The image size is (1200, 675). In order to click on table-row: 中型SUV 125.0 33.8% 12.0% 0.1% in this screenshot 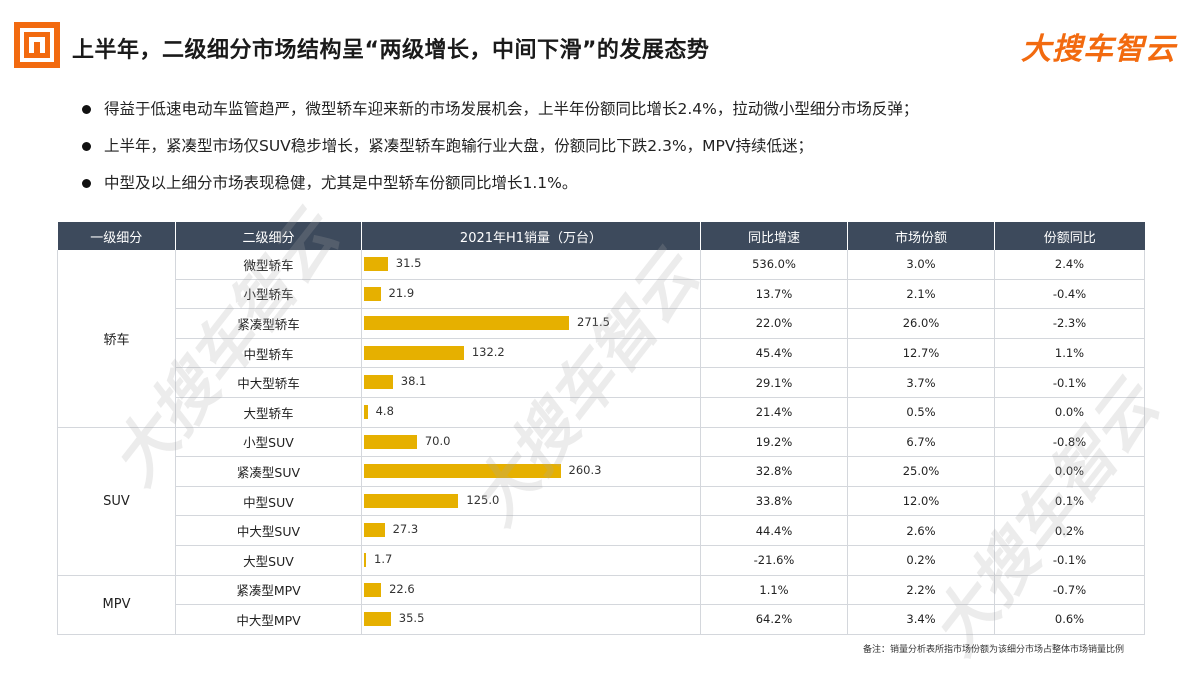, I will do `click(601, 501)`.